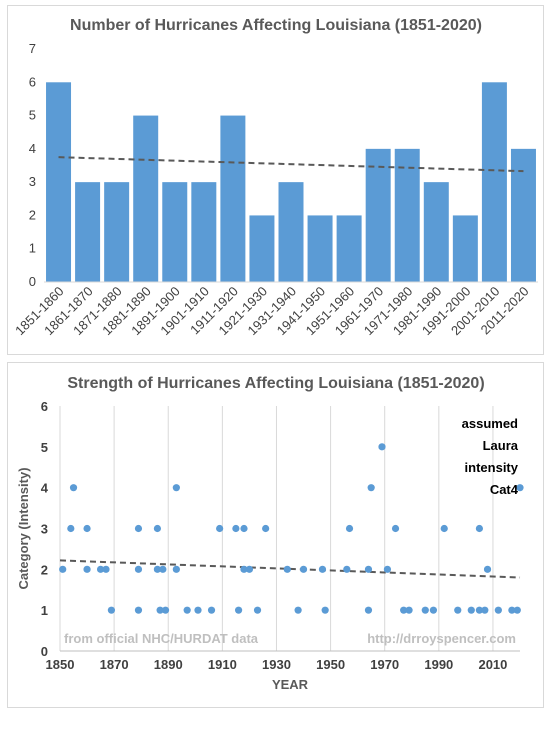  Describe the element at coordinates (276, 664) in the screenshot. I see `x-tick-label: 1930` at that location.